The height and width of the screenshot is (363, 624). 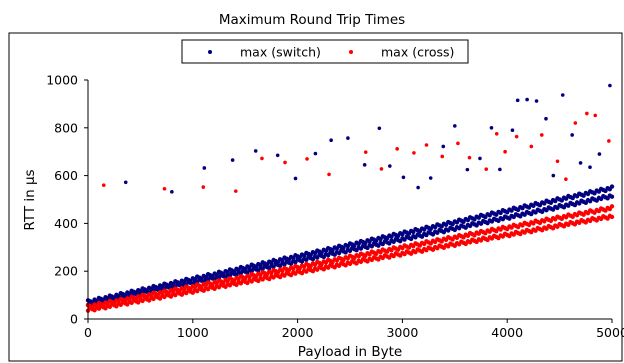 What do you see at coordinates (88, 332) in the screenshot?
I see `x-tick-label: 0` at bounding box center [88, 332].